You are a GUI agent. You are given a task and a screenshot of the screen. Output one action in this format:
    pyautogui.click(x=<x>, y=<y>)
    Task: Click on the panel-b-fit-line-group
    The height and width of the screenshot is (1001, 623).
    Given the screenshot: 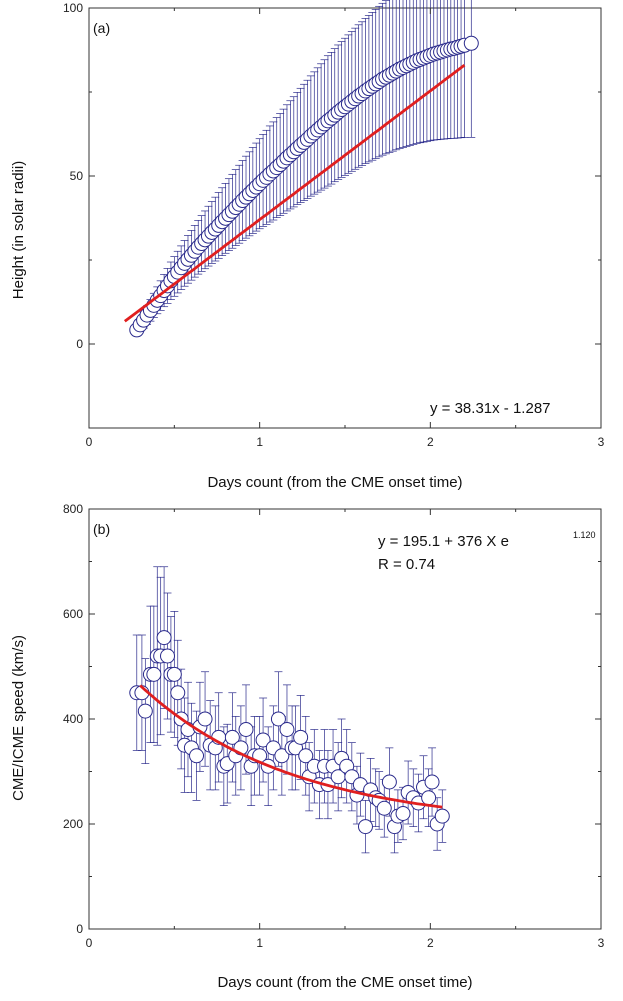 What is the action you would take?
    pyautogui.click(x=291, y=746)
    